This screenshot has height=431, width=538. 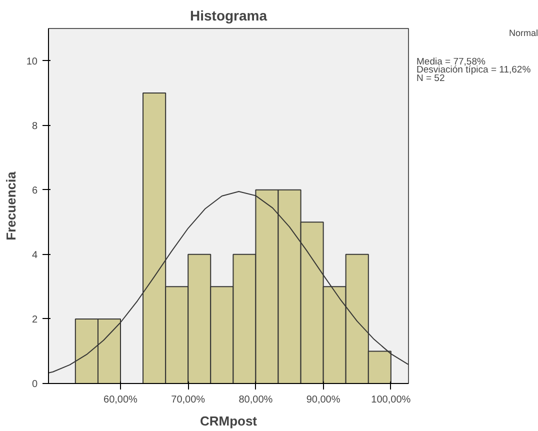 What do you see at coordinates (35, 320) in the screenshot?
I see `y-tick-label: 2` at bounding box center [35, 320].